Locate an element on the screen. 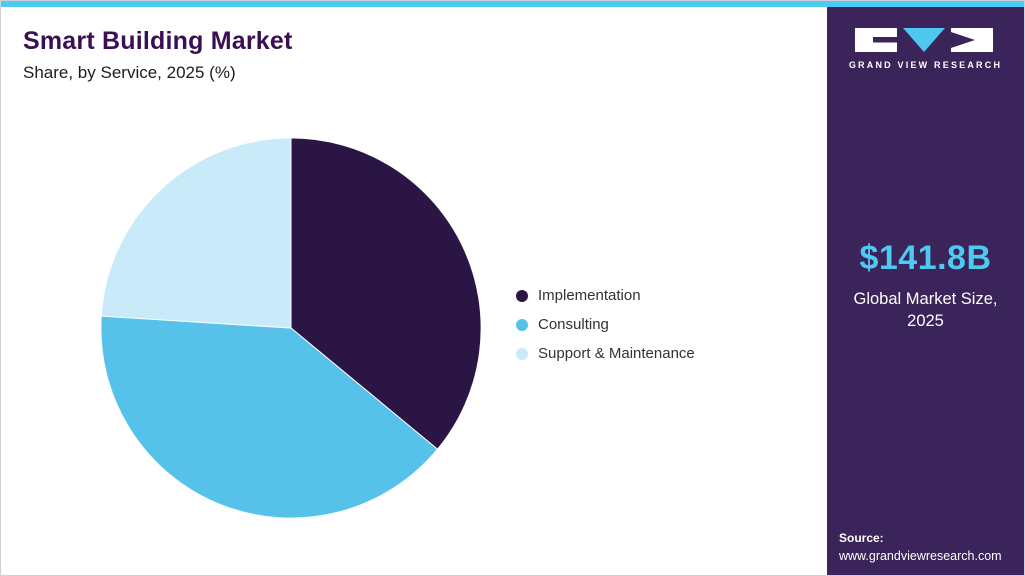 The width and height of the screenshot is (1025, 576). gvr-logo-mark is located at coordinates (923, 40).